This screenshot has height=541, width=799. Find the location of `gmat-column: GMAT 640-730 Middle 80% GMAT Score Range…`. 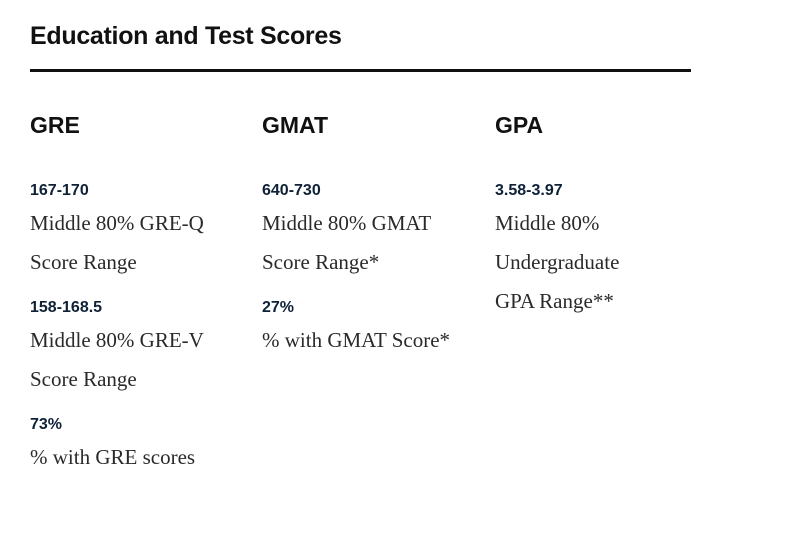

gmat-column: GMAT 640-730 Middle 80% GMAT Score Range… is located at coordinates (372, 242).